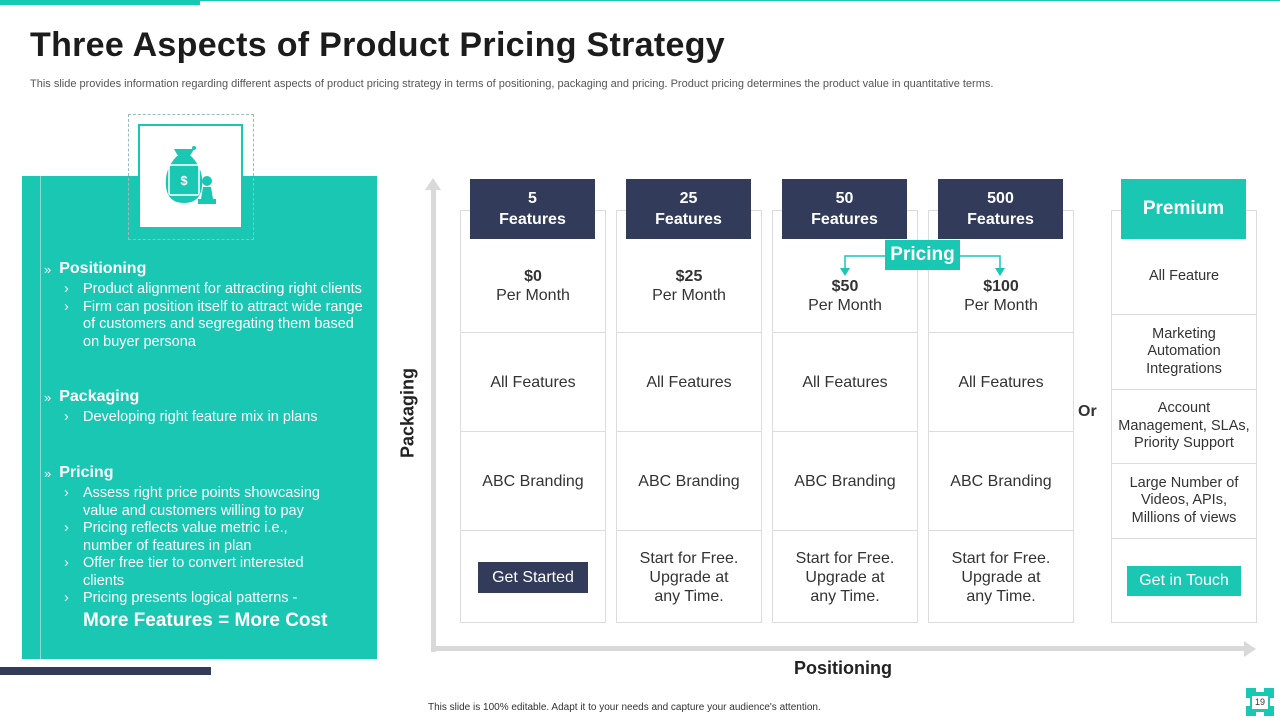 The image size is (1280, 720). Describe the element at coordinates (1000, 209) in the screenshot. I see `plan-header: 500 Features` at that location.